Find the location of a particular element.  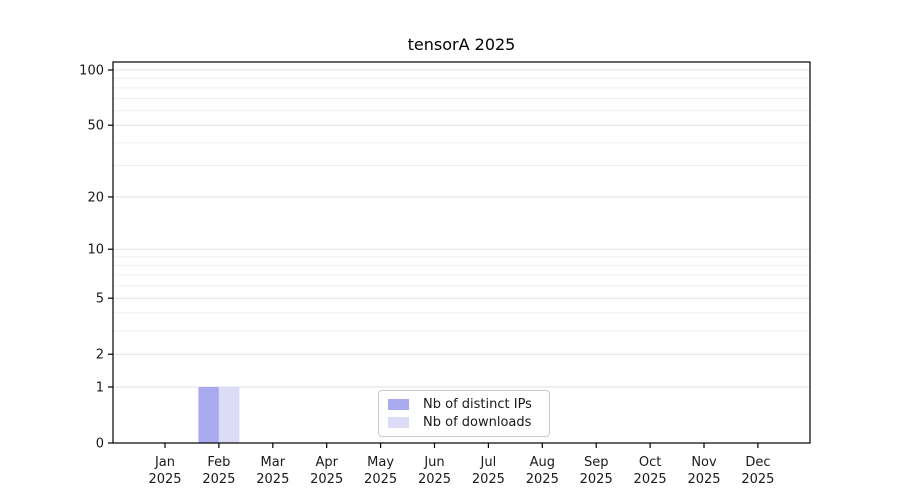

x-tick-label: Jul 2025 is located at coordinates (488, 471).